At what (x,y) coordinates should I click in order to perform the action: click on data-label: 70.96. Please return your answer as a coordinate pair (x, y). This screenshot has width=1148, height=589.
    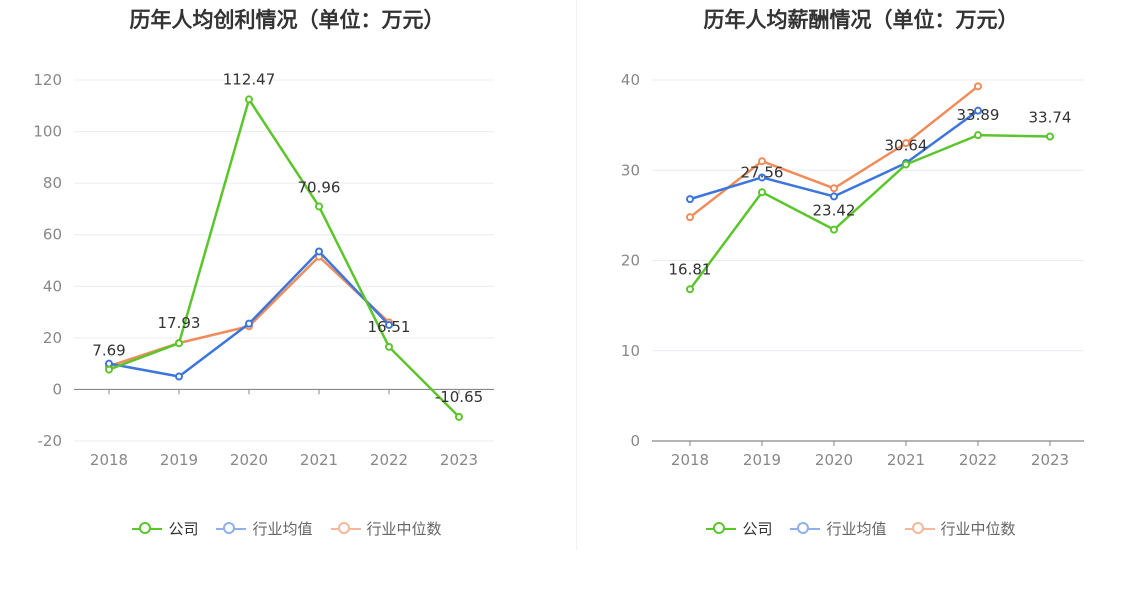
    Looking at the image, I should click on (319, 187).